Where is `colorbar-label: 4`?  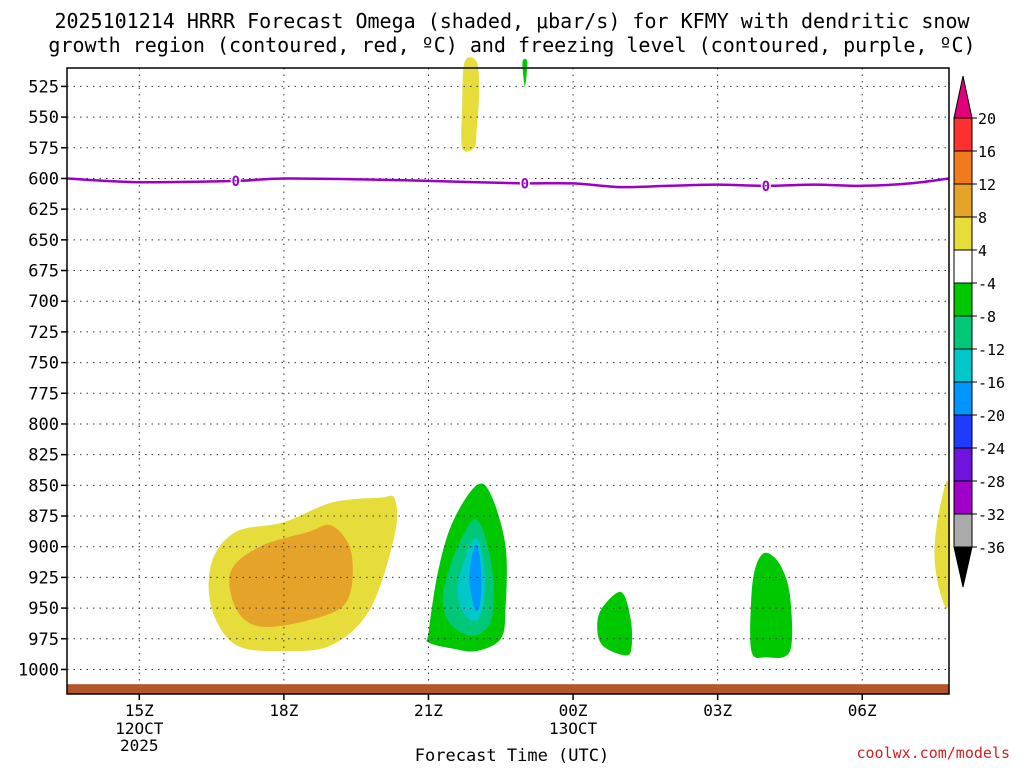
colorbar-label: 4 is located at coordinates (982, 251).